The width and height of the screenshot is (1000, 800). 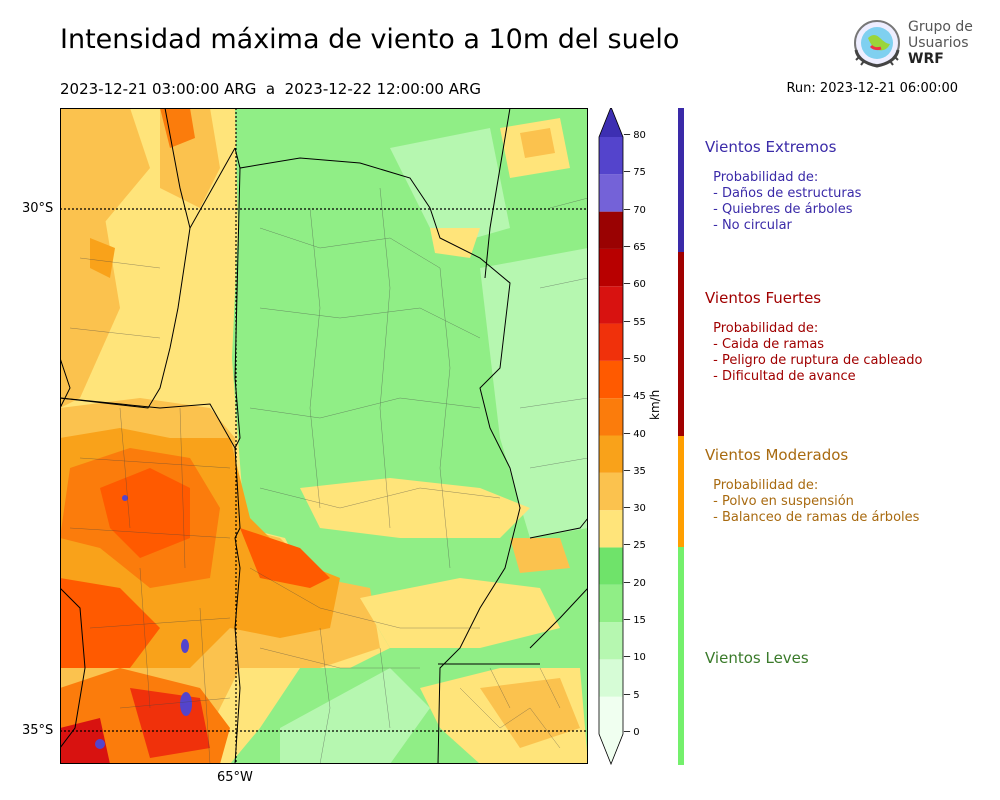 I want to click on colorbar-tick-label: ─ 75, so click(x=635, y=173).